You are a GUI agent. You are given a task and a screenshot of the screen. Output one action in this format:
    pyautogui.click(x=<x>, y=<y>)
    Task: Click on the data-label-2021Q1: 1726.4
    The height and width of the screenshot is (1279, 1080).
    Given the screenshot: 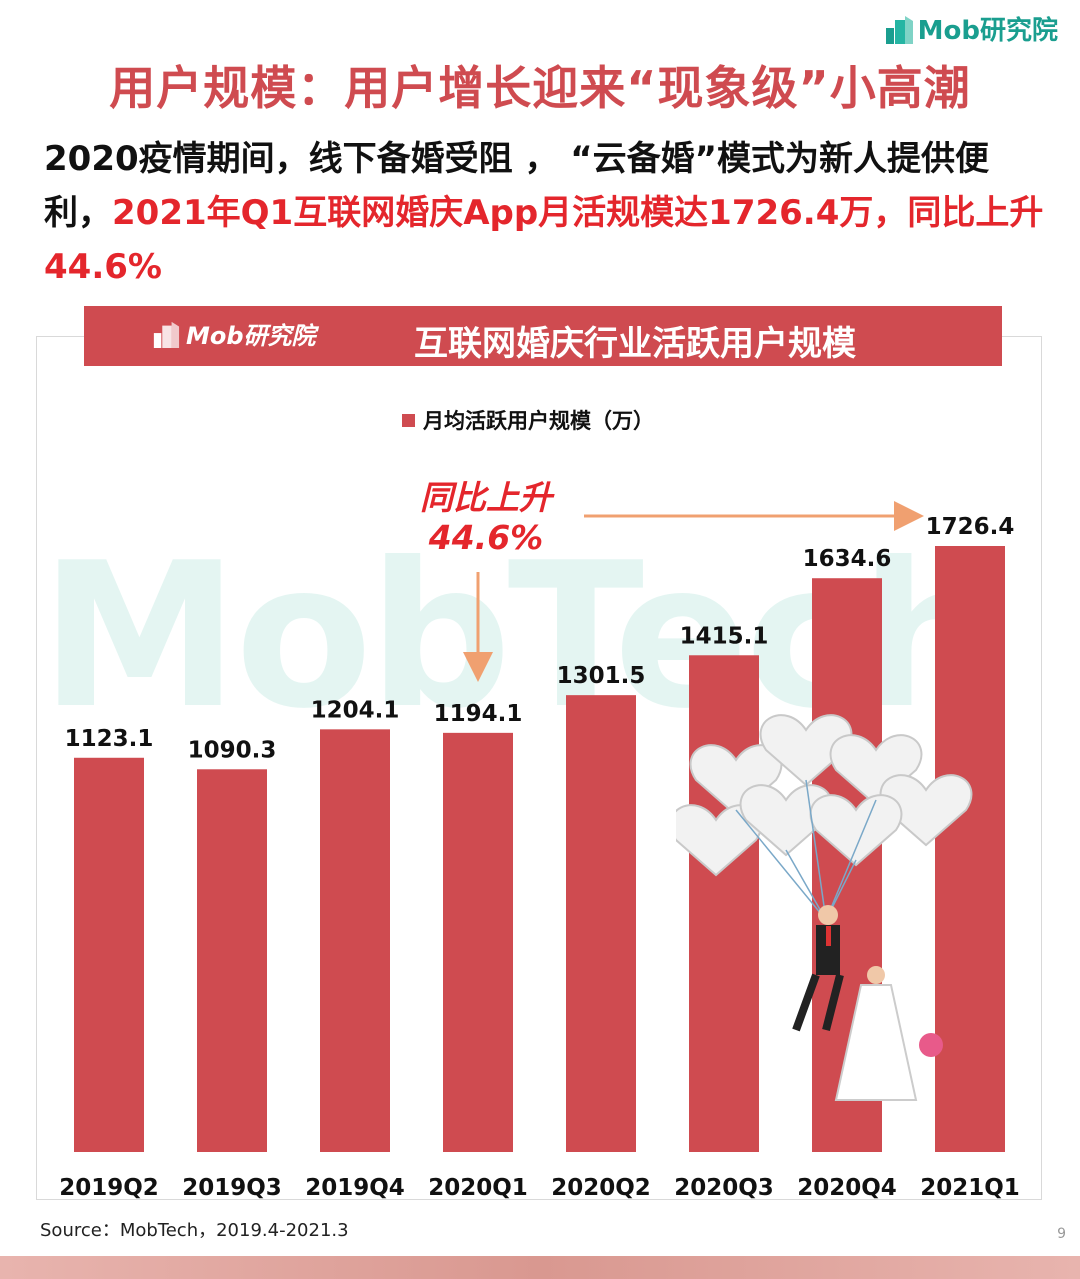 What is the action you would take?
    pyautogui.click(x=970, y=527)
    